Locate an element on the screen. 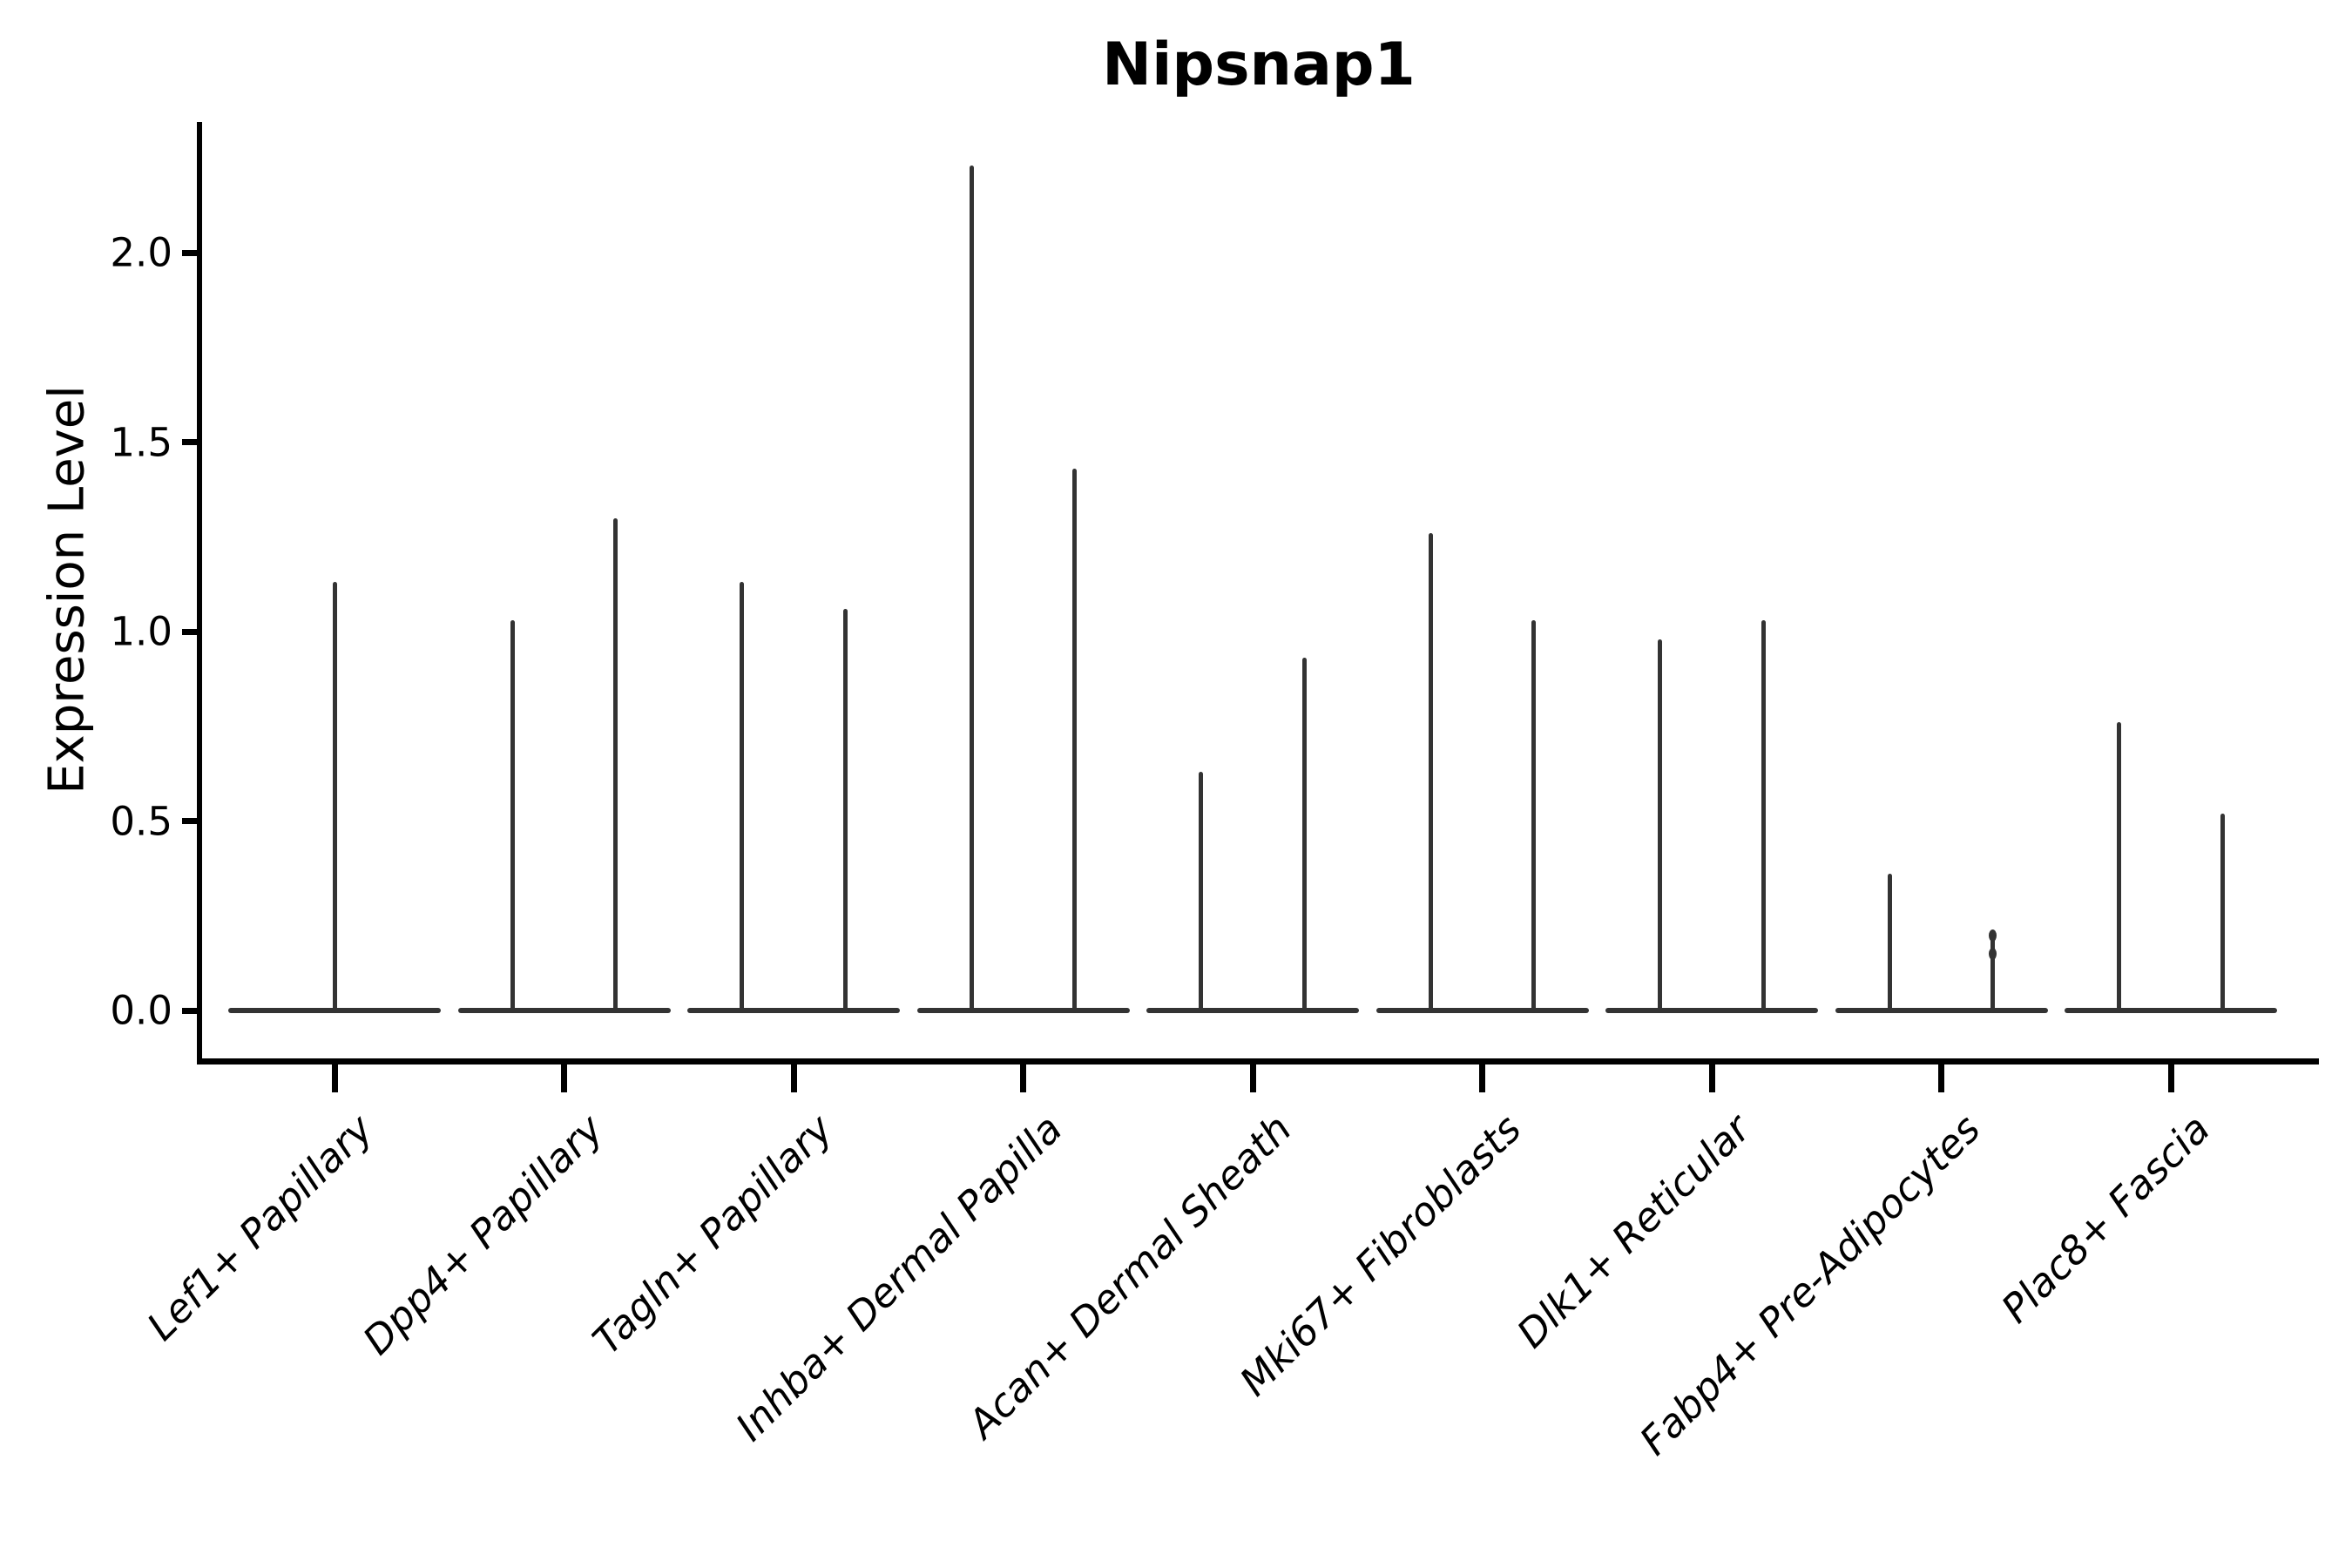 The image size is (2352, 1568). y-axis-spine is located at coordinates (199, 593).